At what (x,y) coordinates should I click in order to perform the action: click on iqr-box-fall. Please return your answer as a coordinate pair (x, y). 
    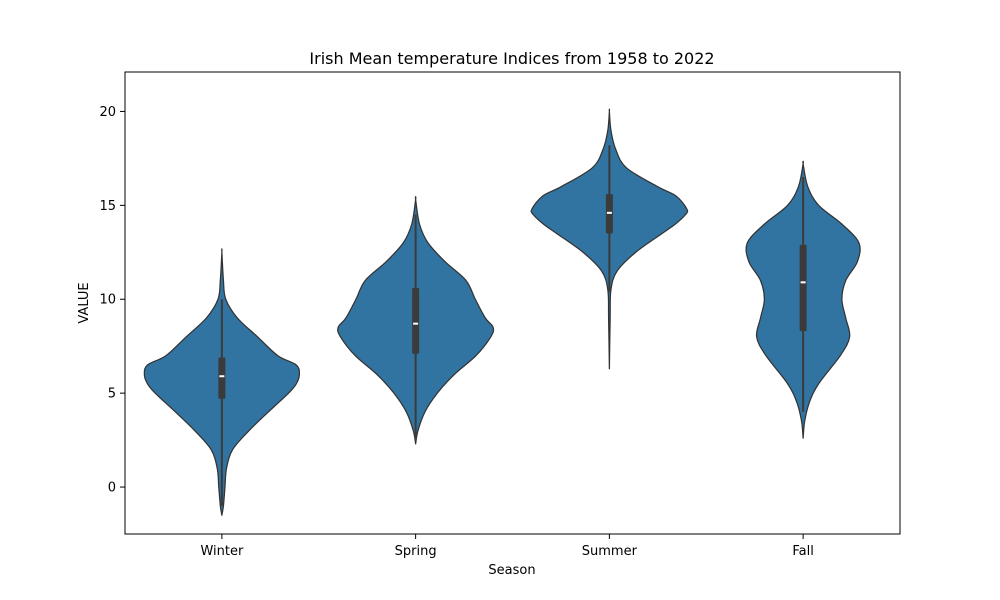
    Looking at the image, I should click on (803, 288).